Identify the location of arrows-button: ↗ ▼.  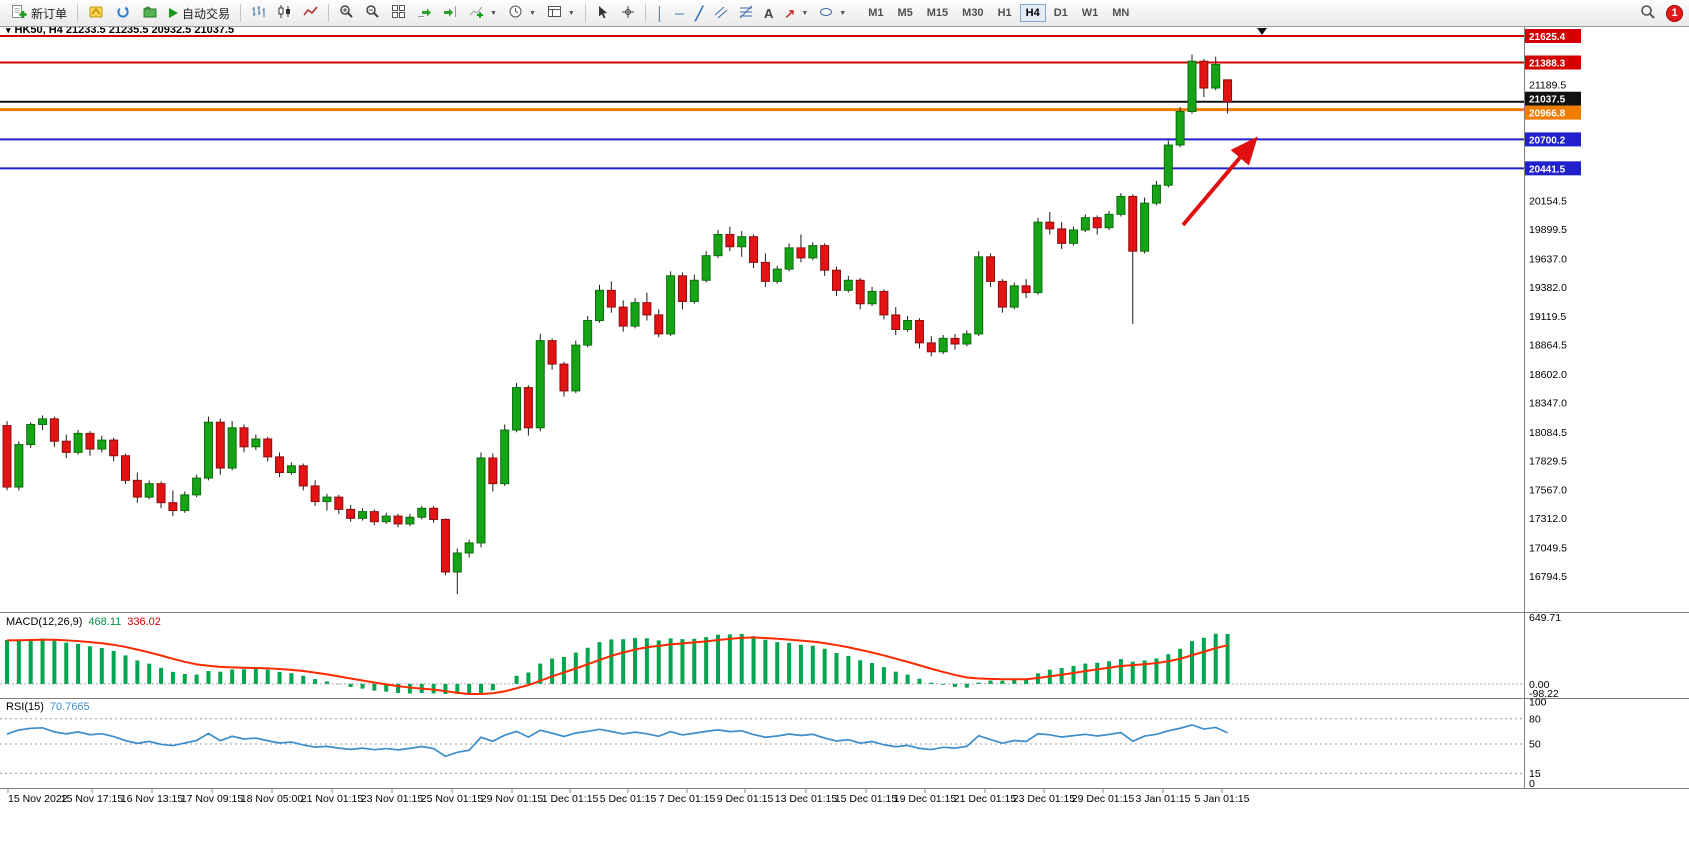
(796, 13).